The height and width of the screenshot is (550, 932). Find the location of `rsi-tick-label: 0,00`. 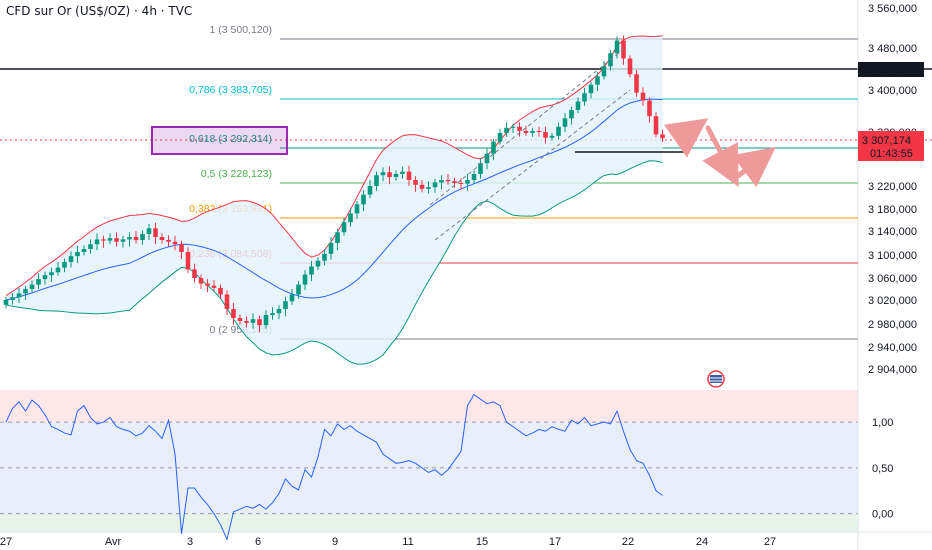

rsi-tick-label: 0,00 is located at coordinates (882, 515).